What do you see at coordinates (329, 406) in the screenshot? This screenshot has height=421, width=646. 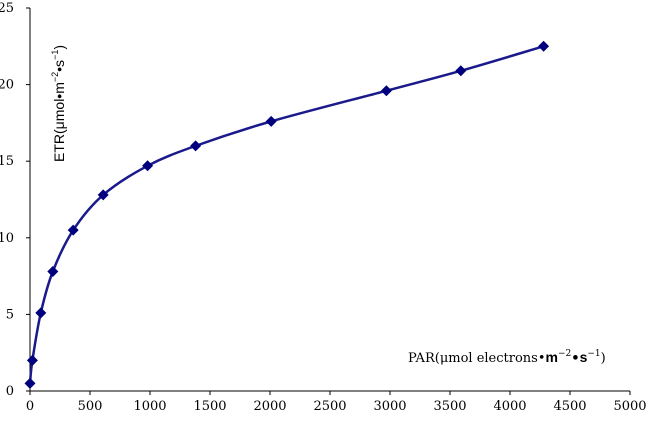 I see `x-tick-label: 2500` at bounding box center [329, 406].